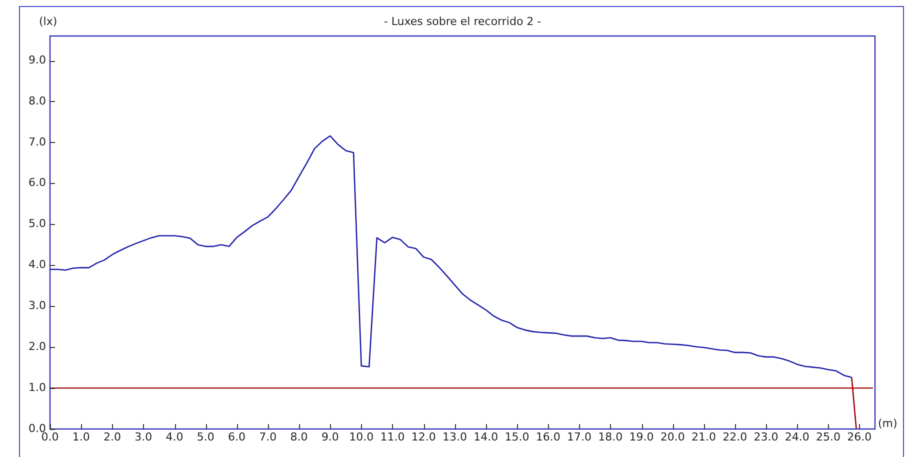 The height and width of the screenshot is (457, 914). I want to click on y-tick-label: 7.0, so click(37, 141).